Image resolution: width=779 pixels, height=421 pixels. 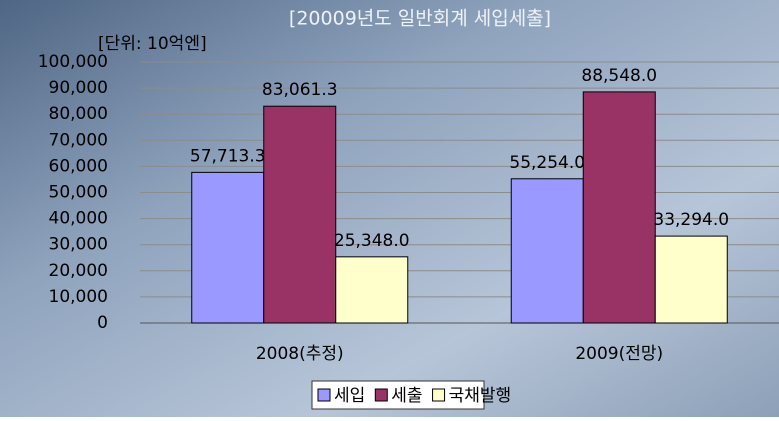 What do you see at coordinates (420, 19) in the screenshot?
I see `chart-title: [20009년도 일반회계 세입세출]` at bounding box center [420, 19].